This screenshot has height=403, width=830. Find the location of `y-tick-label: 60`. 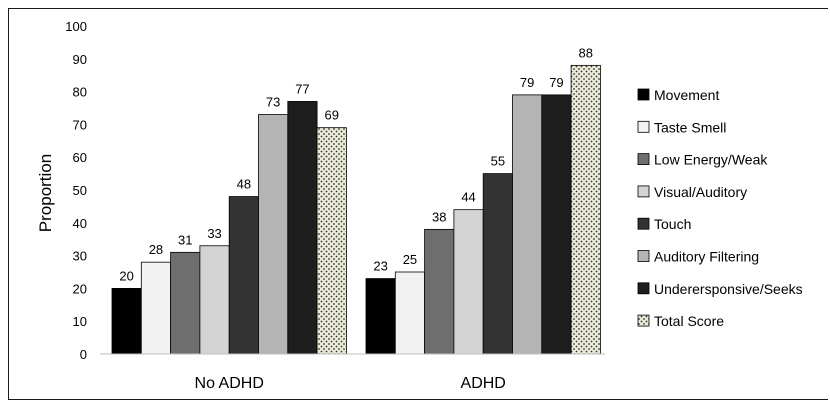

y-tick-label: 60 is located at coordinates (80, 157).